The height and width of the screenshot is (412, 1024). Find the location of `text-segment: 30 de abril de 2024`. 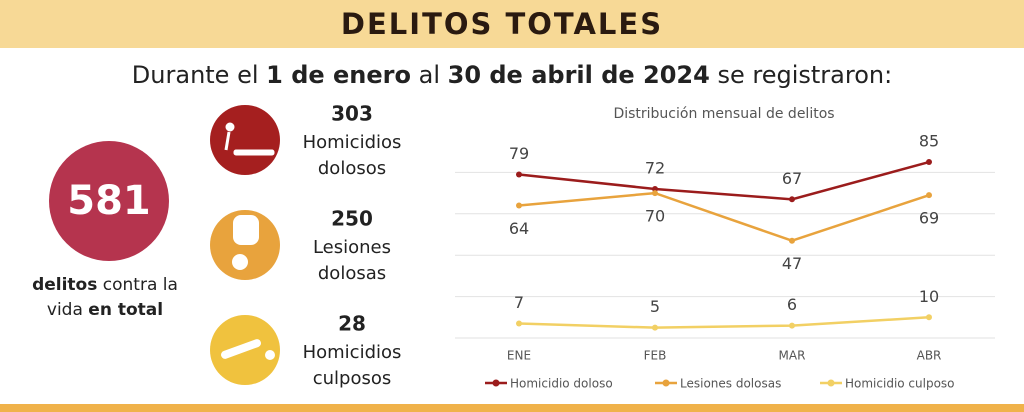

text-segment: 30 de abril de 2024 is located at coordinates (579, 75).